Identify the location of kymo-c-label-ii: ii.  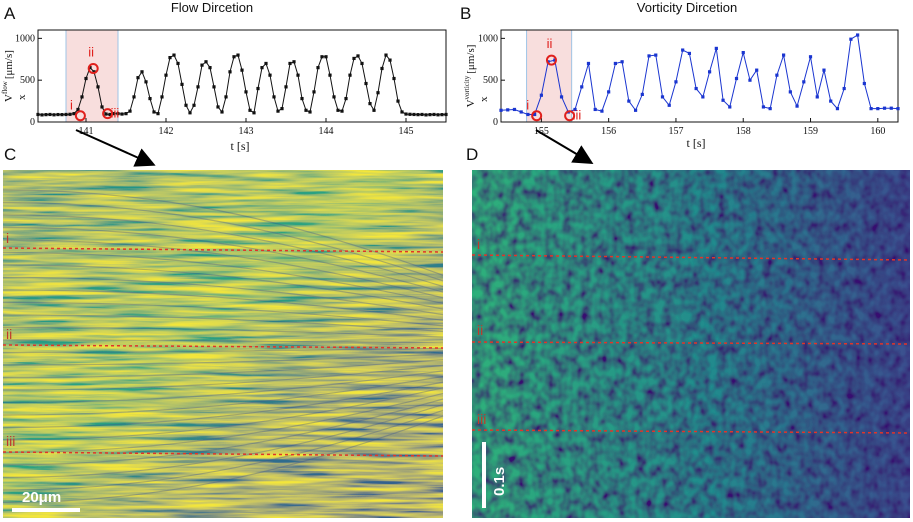
(9, 334).